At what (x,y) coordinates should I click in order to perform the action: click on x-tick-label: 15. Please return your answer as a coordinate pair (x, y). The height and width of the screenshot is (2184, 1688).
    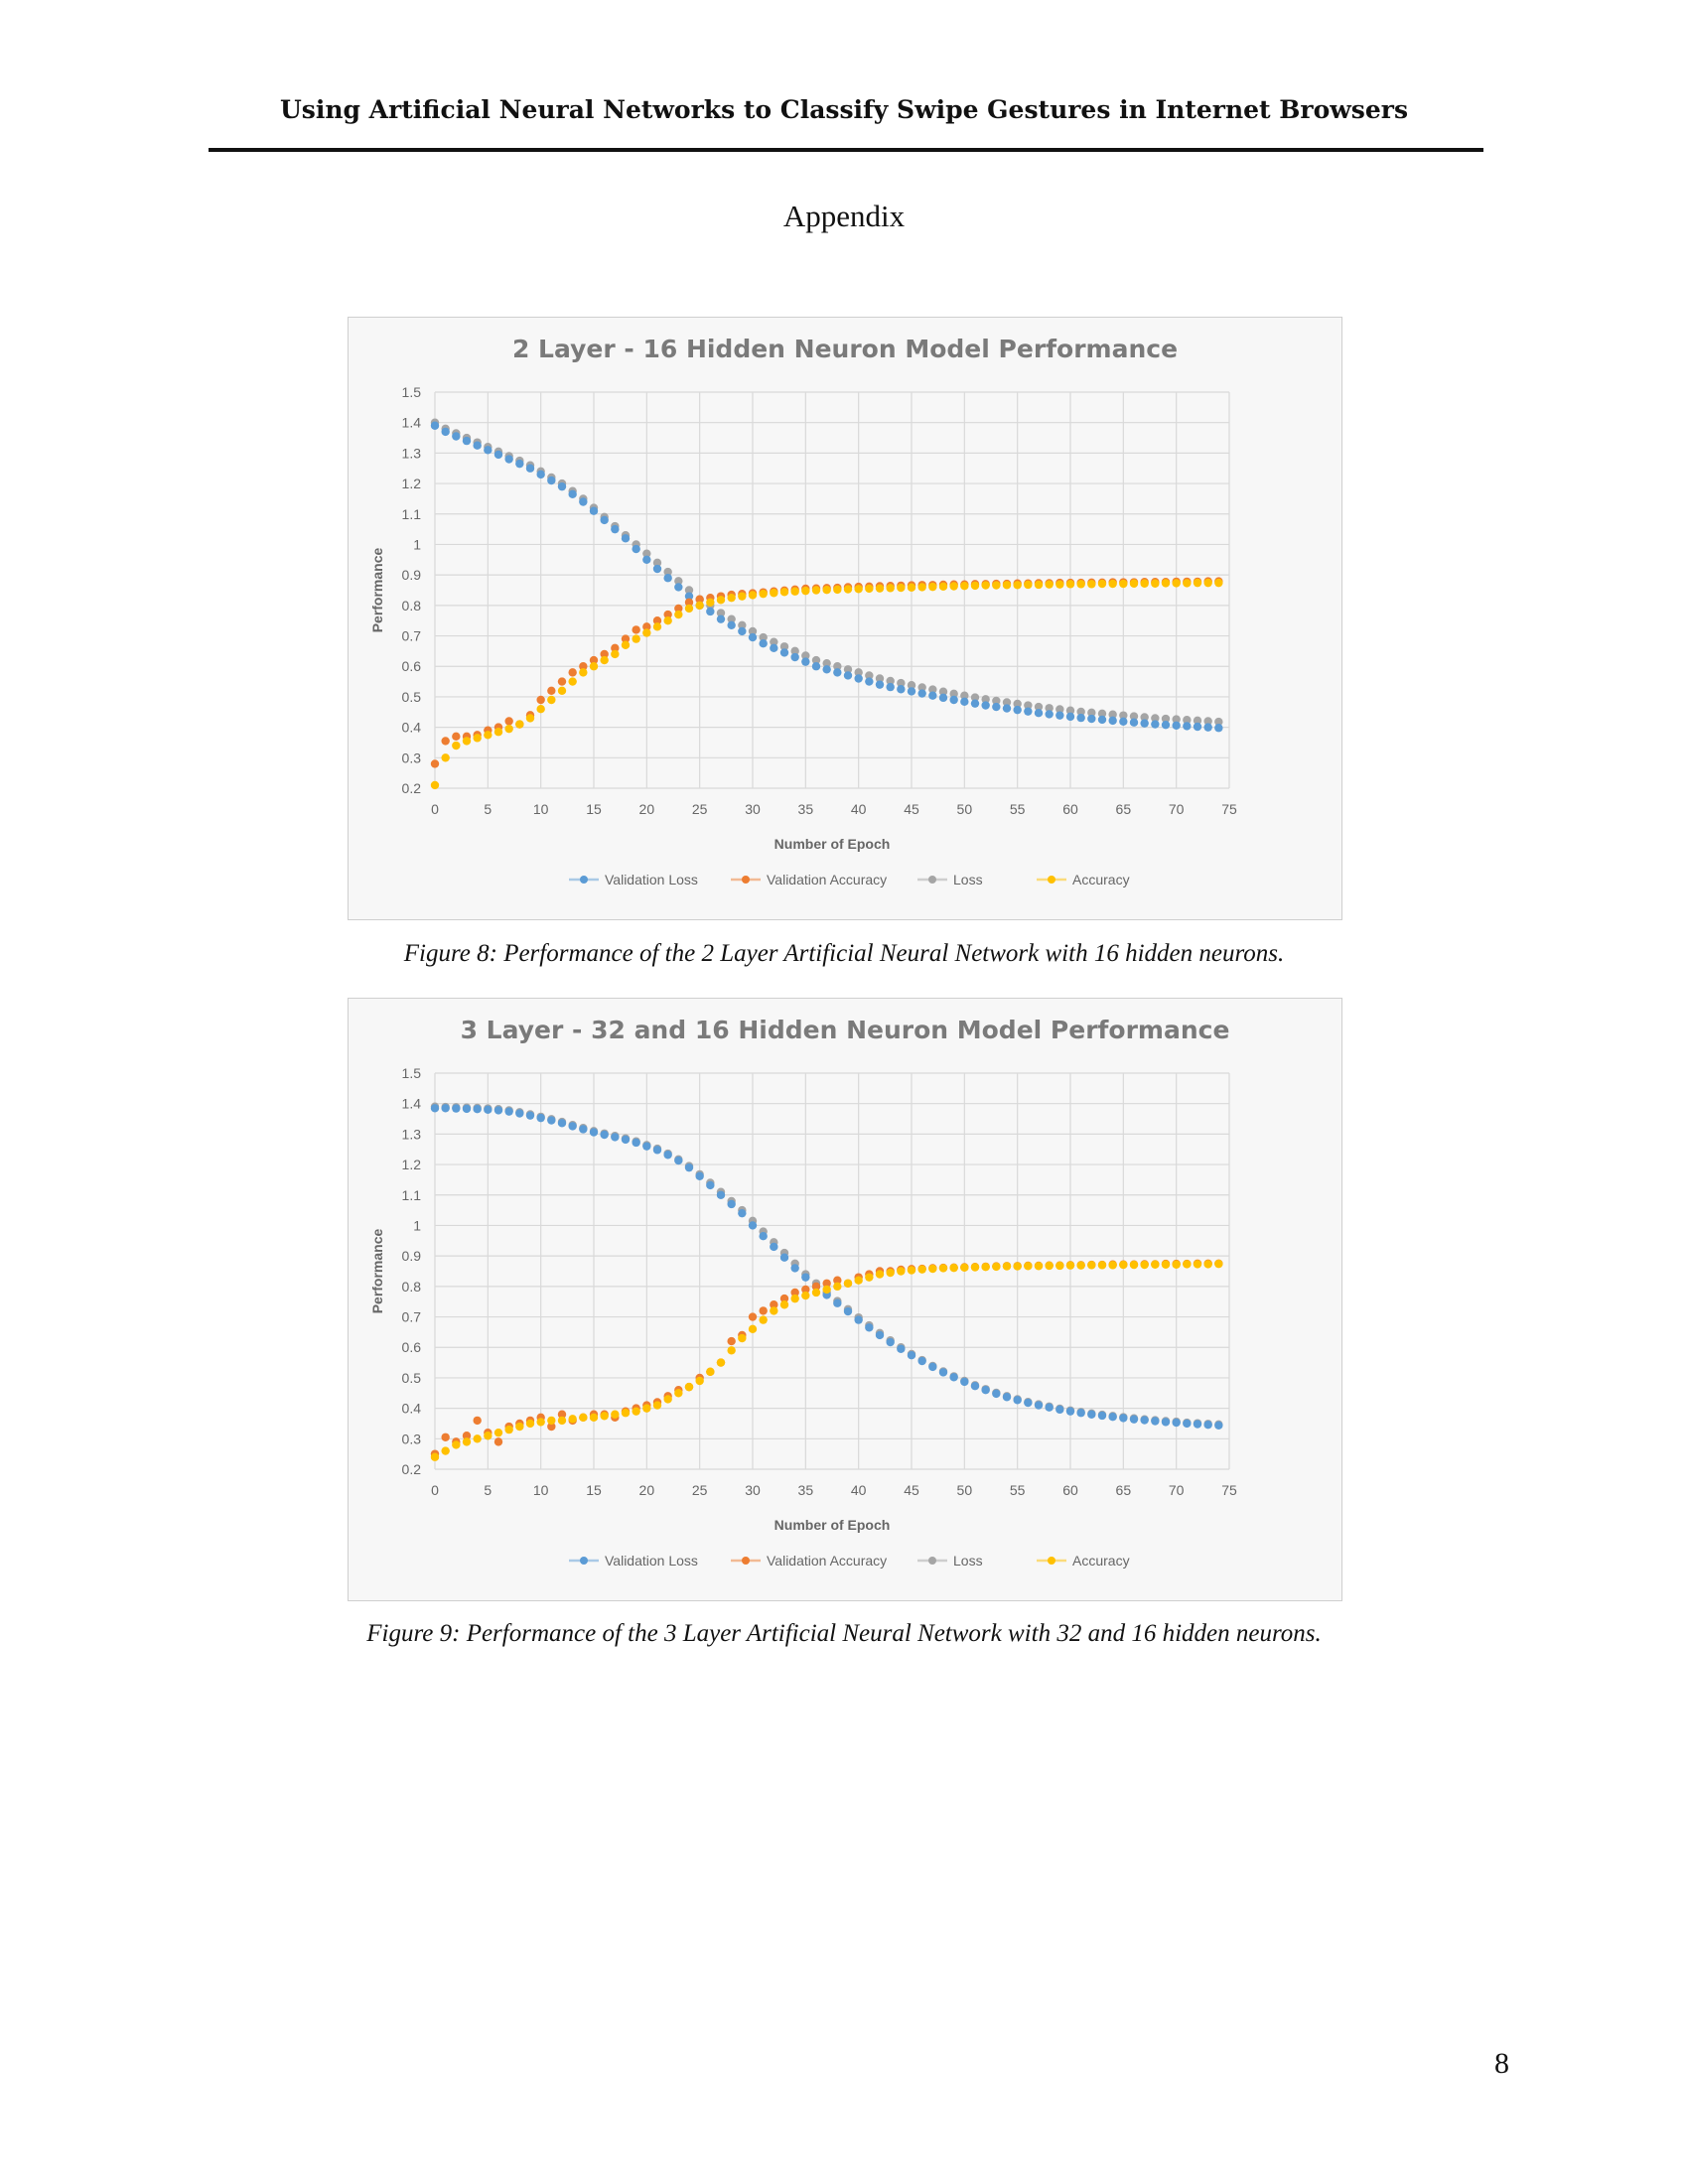
    Looking at the image, I should click on (594, 1490).